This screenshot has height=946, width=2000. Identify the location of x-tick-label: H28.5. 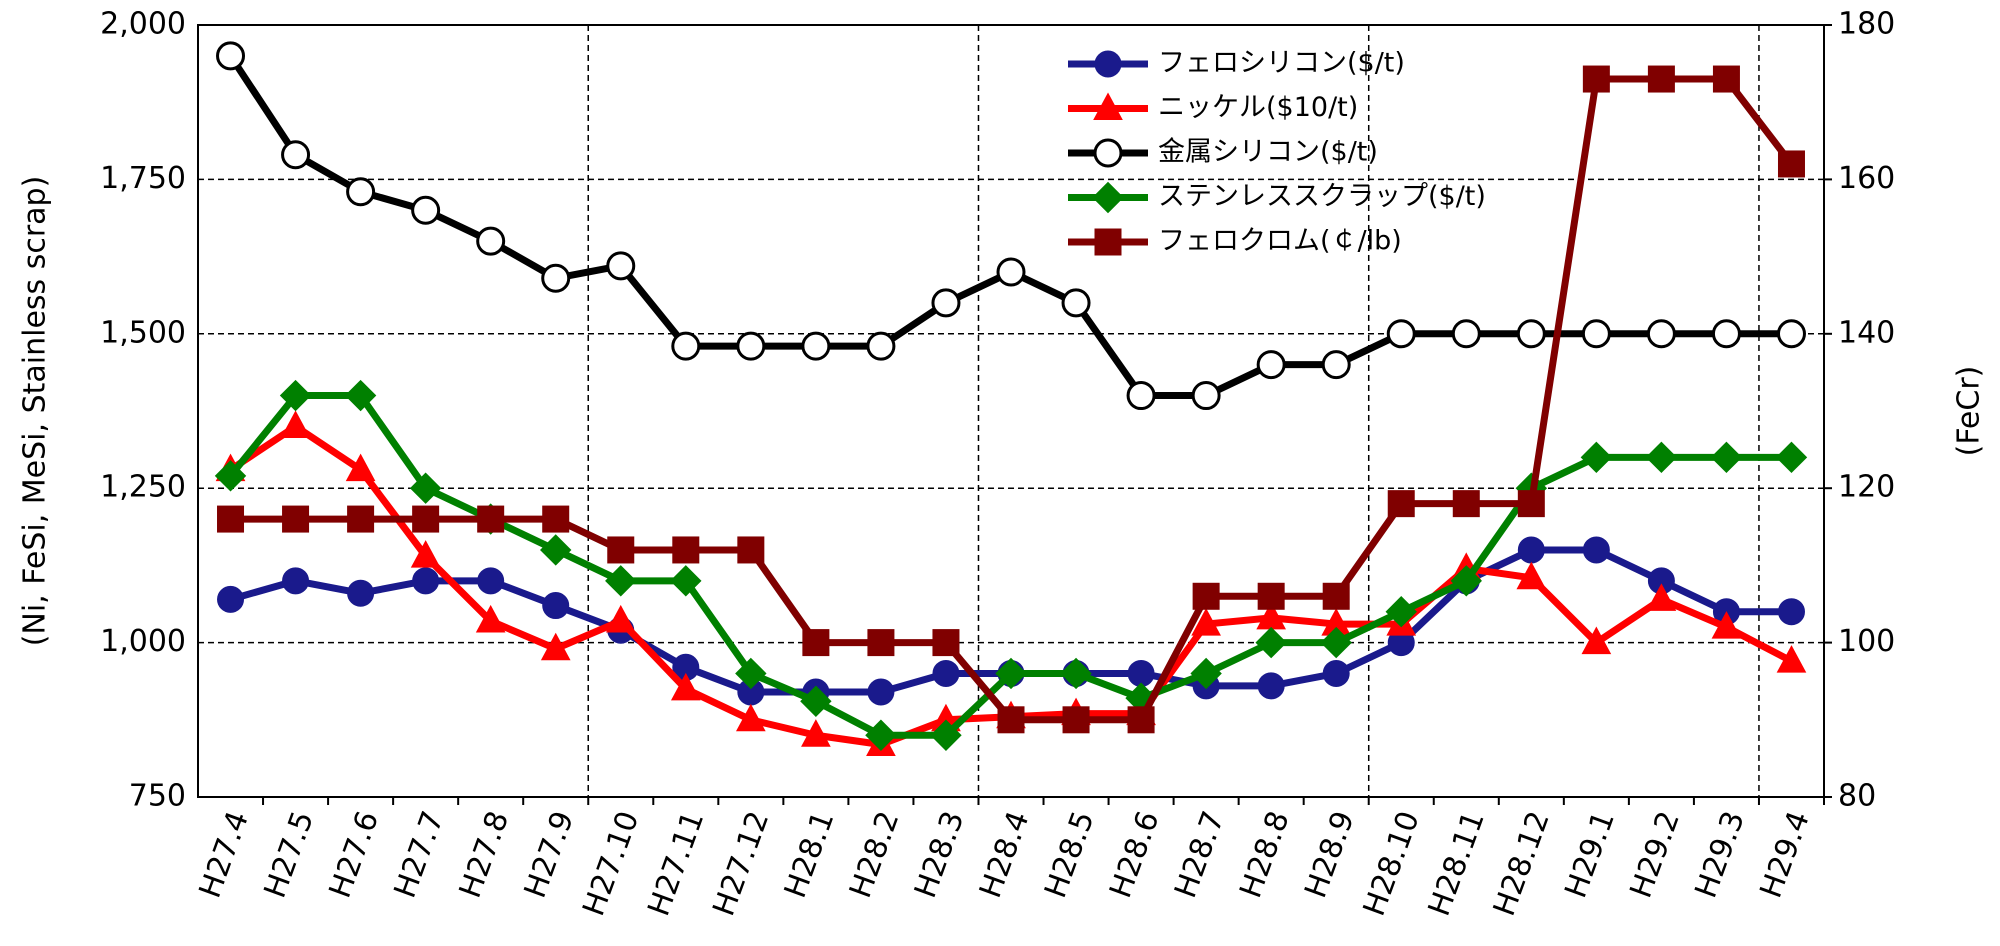
(1069, 855).